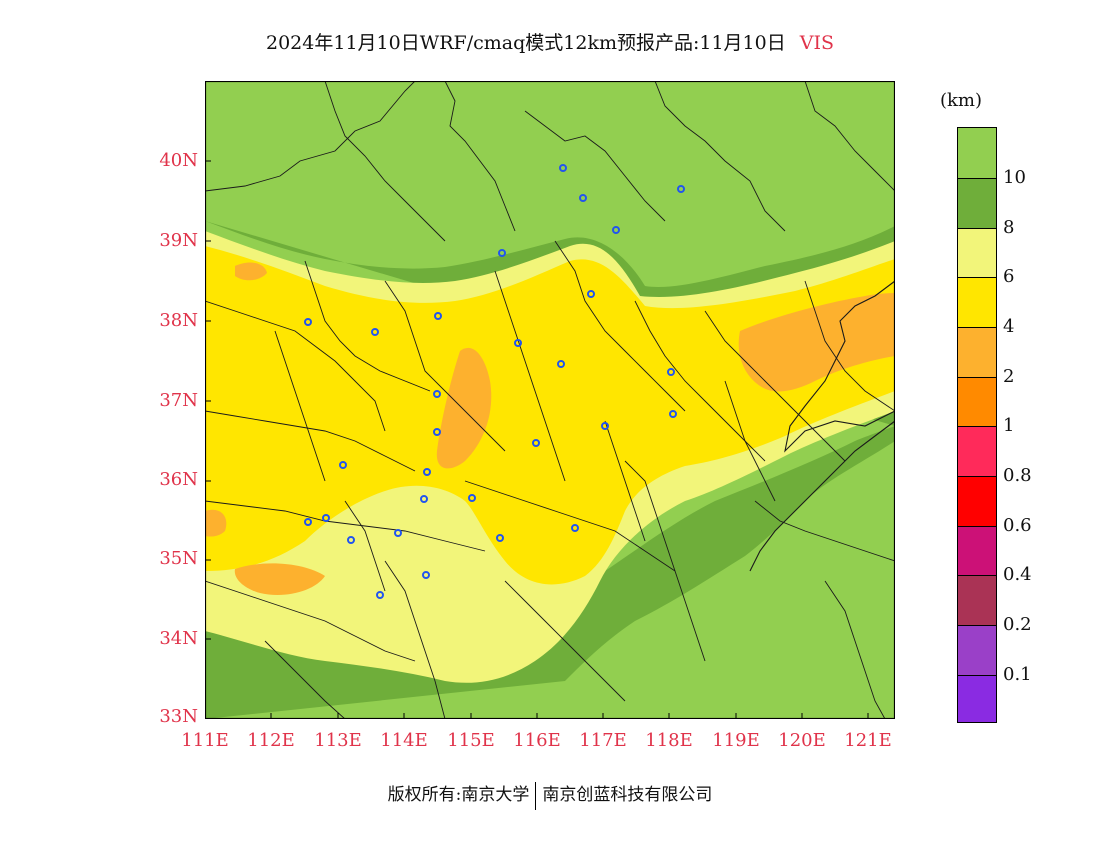 The width and height of the screenshot is (1100, 850). I want to click on legend-box-0.2-0.4, so click(977, 600).